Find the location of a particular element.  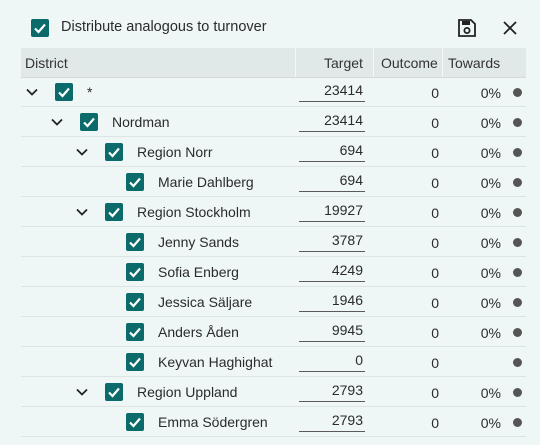

table-row: Marie Dahlberg 694 0 0% is located at coordinates (273, 182).